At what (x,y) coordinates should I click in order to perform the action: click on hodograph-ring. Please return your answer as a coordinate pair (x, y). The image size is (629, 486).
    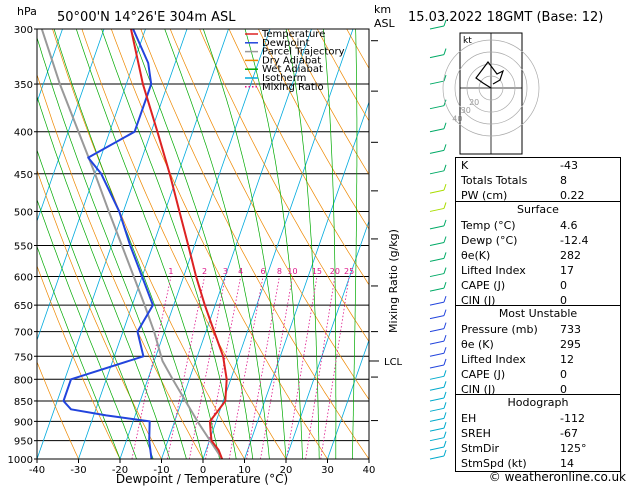
    Looking at the image, I should click on (491, 88).